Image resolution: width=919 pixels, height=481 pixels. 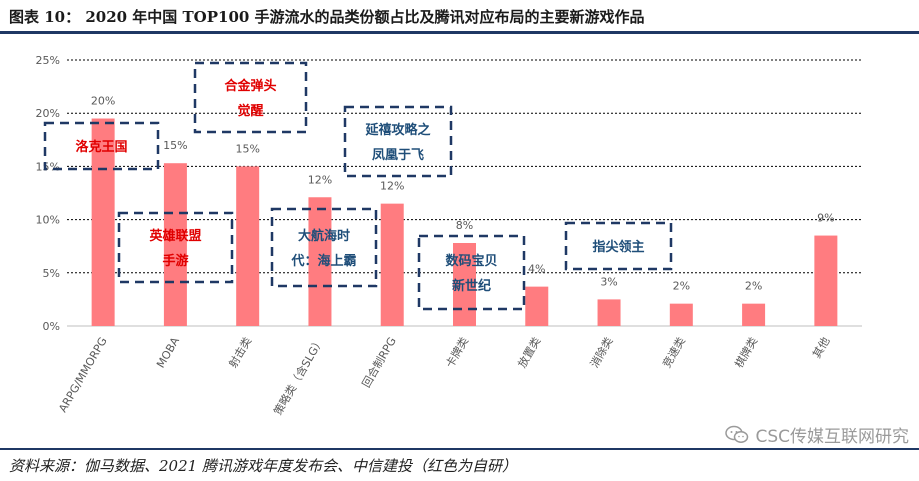 I want to click on y-tick-label: 25%, so click(x=48, y=60).